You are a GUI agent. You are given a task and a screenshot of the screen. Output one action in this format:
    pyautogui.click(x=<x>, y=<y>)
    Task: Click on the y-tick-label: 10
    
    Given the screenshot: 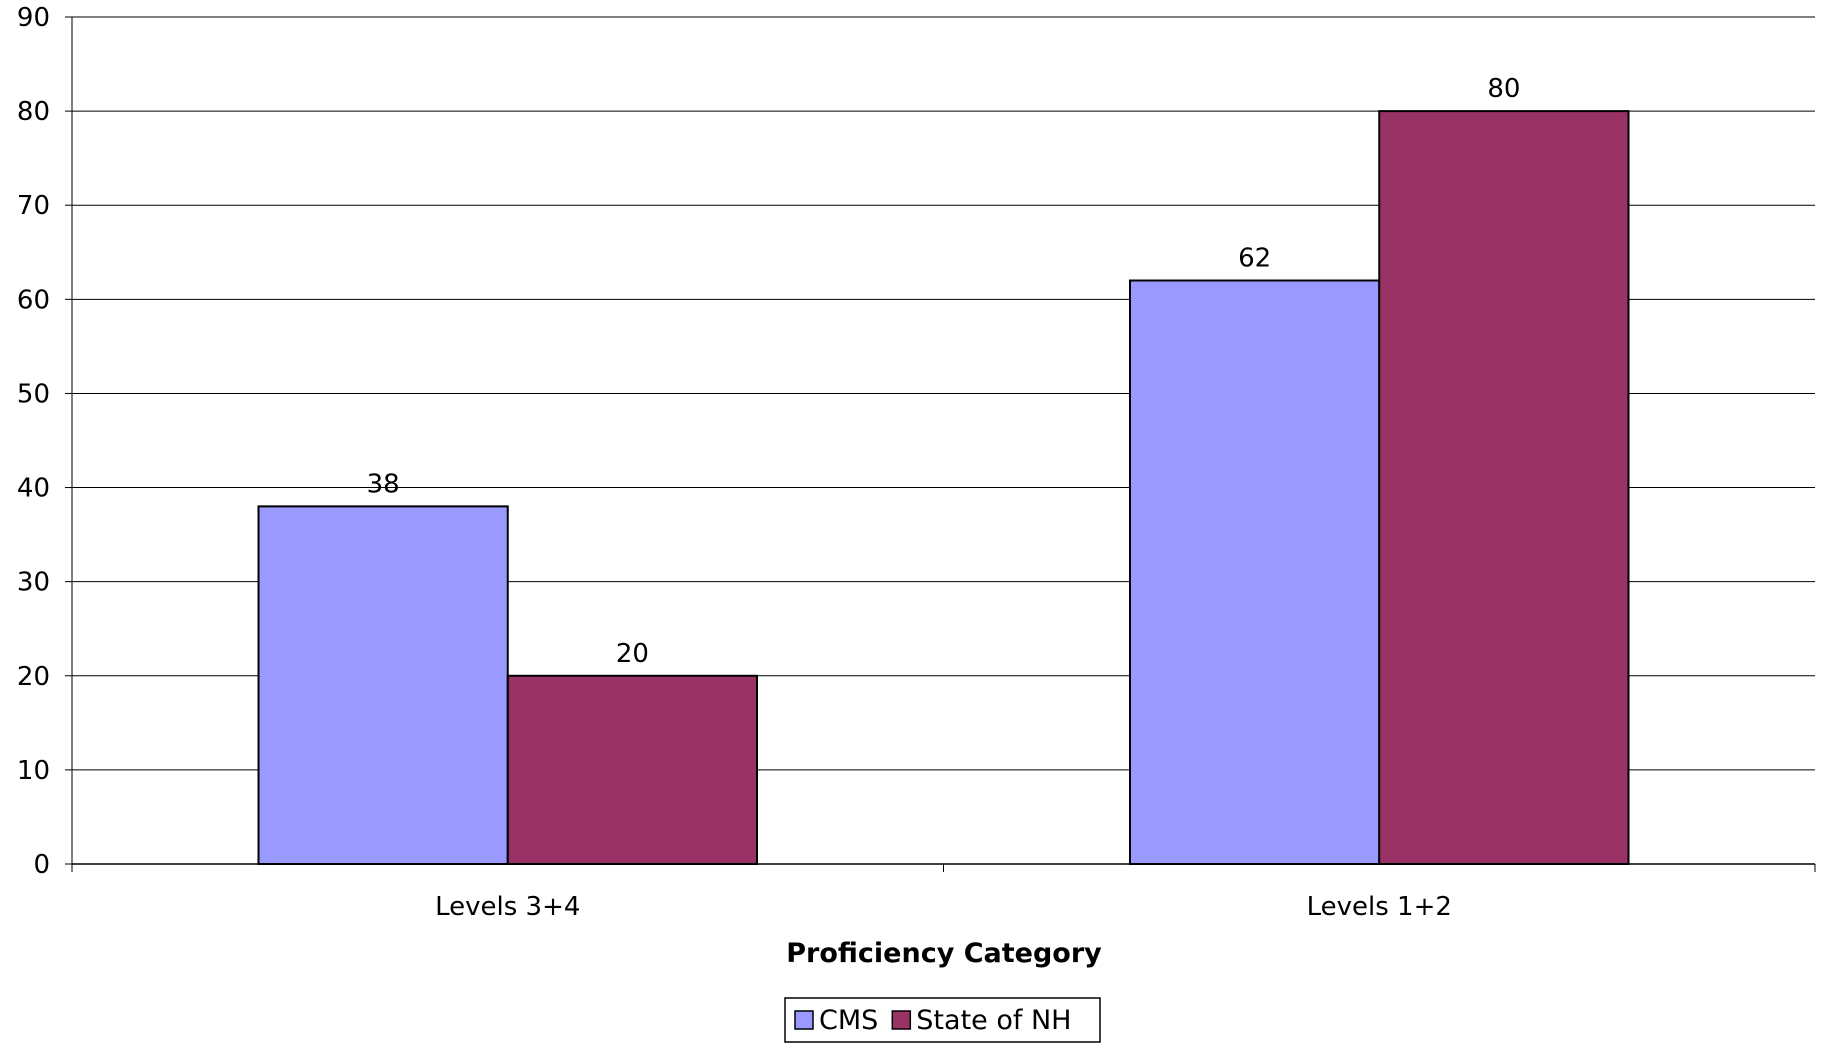 What is the action you would take?
    pyautogui.click(x=33, y=771)
    